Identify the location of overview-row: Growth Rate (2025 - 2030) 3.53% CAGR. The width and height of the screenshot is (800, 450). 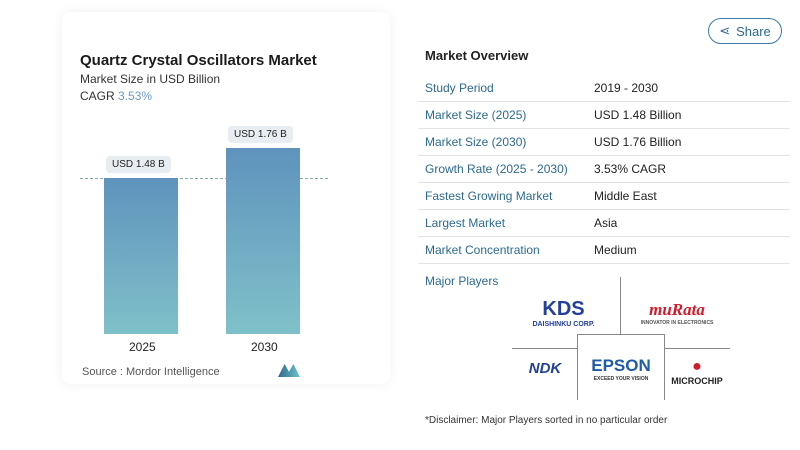
(604, 169).